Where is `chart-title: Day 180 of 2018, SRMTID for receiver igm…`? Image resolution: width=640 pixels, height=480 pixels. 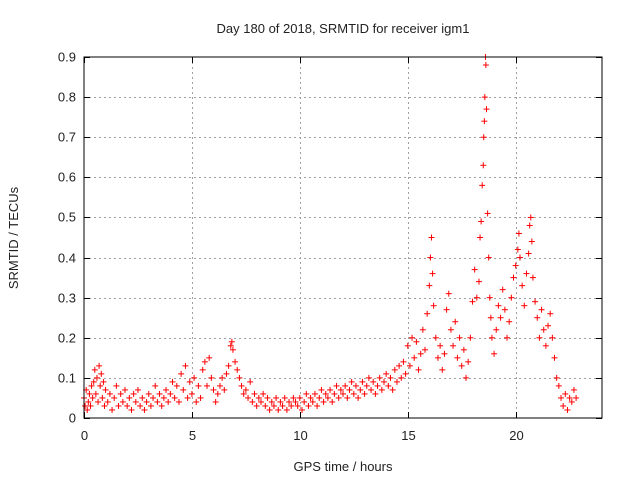 chart-title: Day 180 of 2018, SRMTID for receiver igm… is located at coordinates (343, 28).